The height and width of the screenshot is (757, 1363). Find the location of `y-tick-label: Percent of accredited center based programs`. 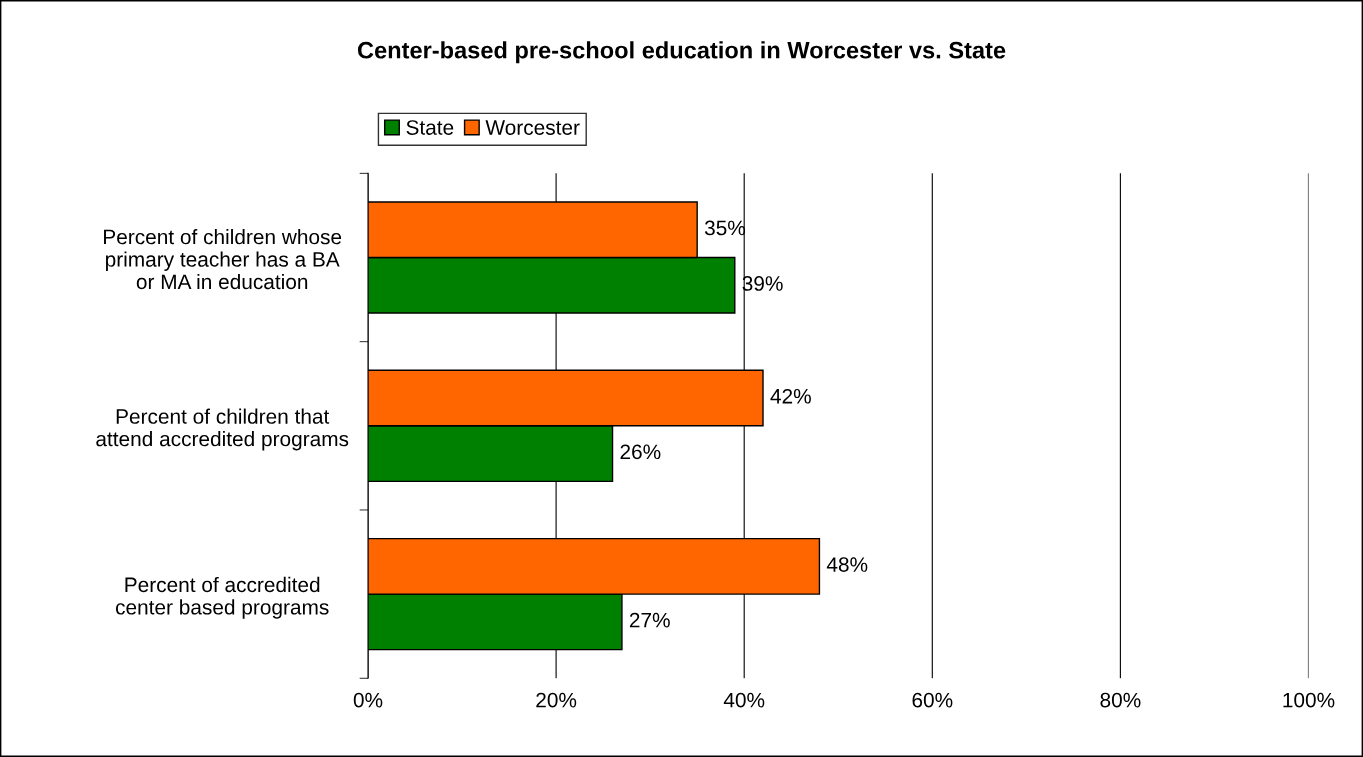

y-tick-label: Percent of accredited center based programs is located at coordinates (222, 597).